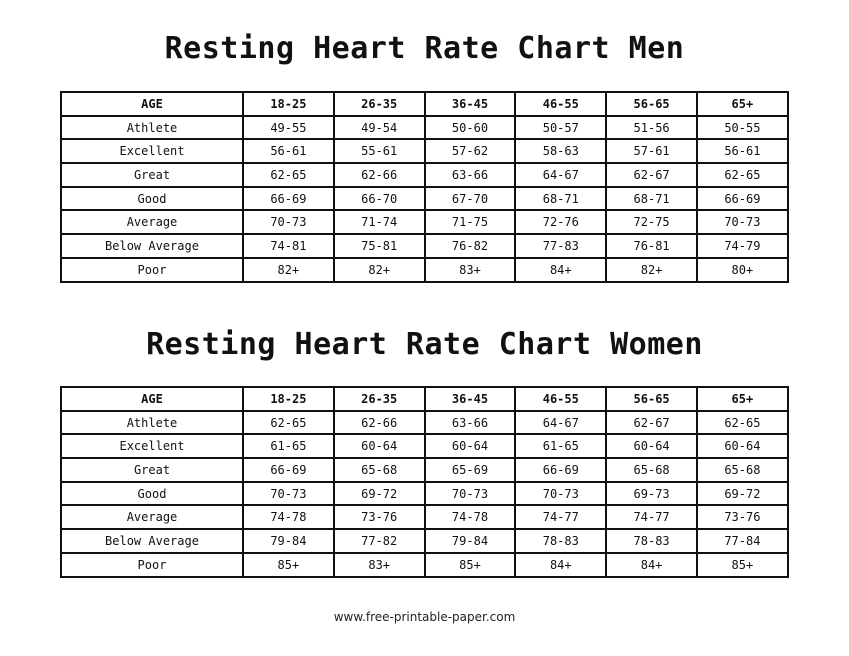 This screenshot has height=656, width=849. Describe the element at coordinates (651, 541) in the screenshot. I see `table-cell: 78-83` at that location.